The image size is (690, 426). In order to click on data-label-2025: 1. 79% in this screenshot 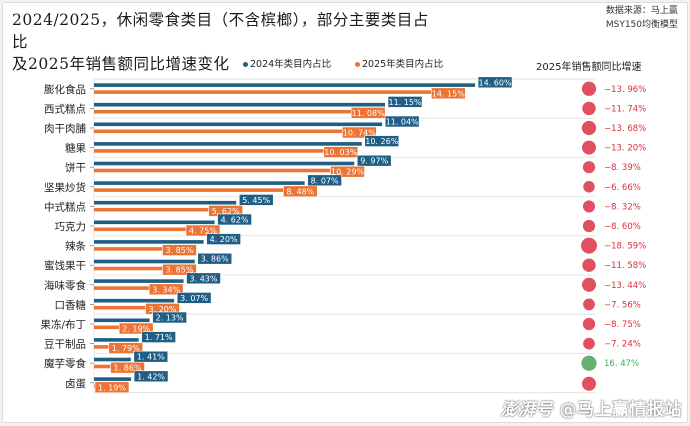, I will do `click(126, 348)`.